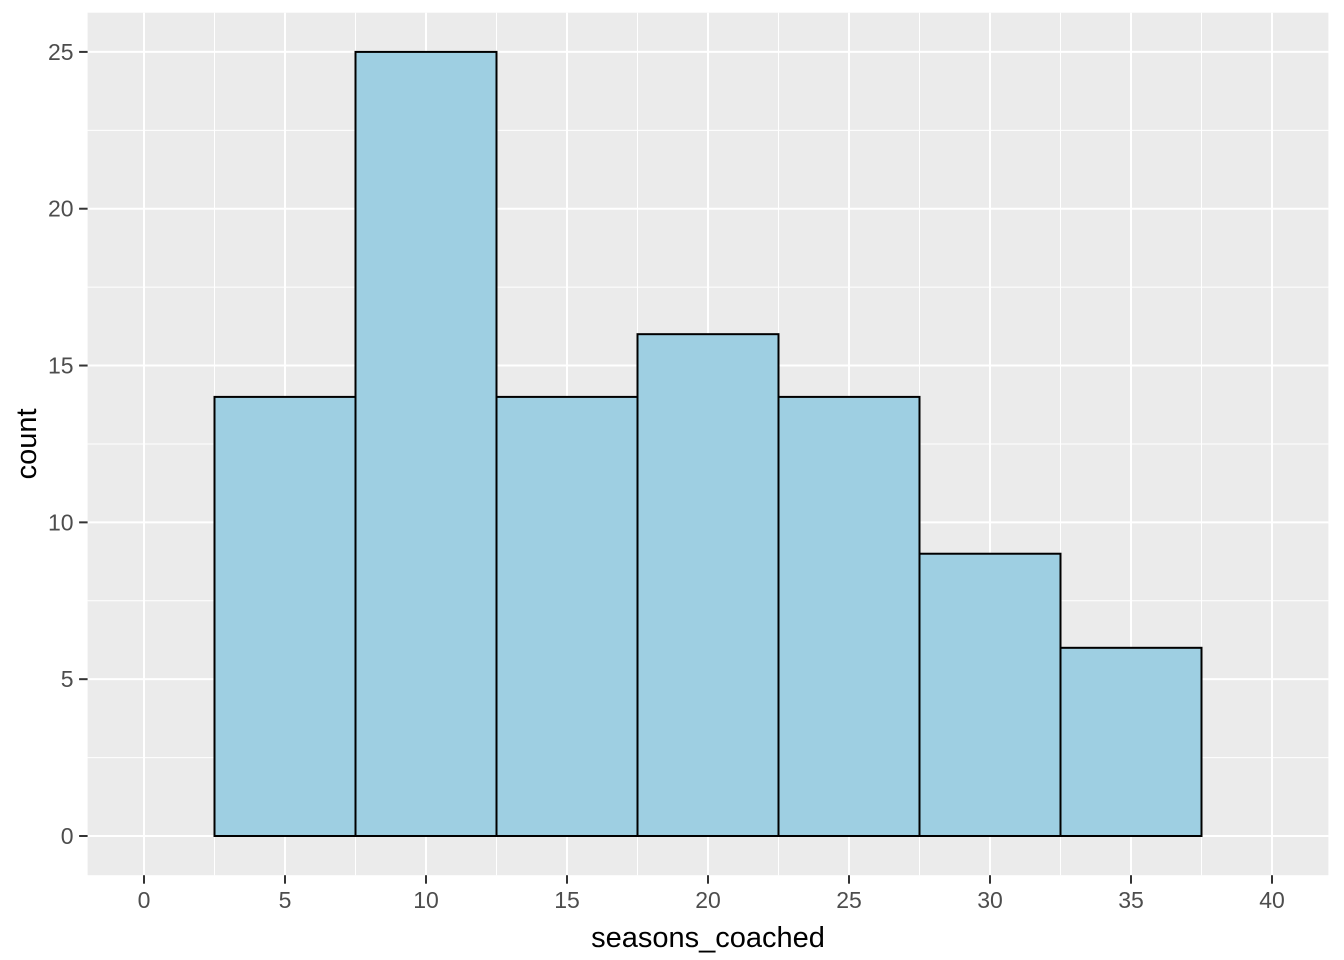  What do you see at coordinates (990, 900) in the screenshot?
I see `x-tick-label: 30` at bounding box center [990, 900].